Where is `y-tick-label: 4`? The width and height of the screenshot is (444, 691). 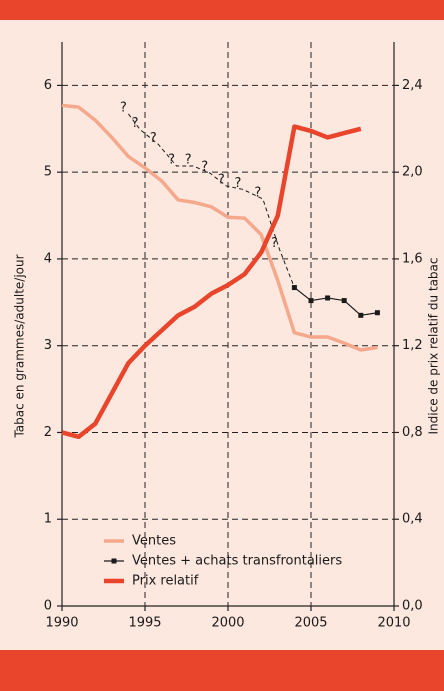 y-tick-label: 4 is located at coordinates (48, 258).